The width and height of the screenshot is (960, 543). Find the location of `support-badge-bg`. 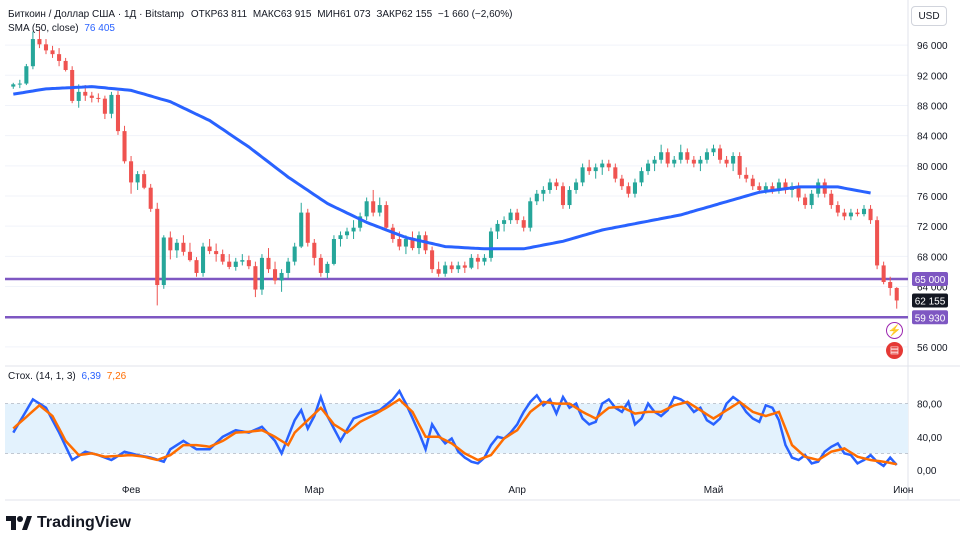

support-badge-bg is located at coordinates (930, 317).